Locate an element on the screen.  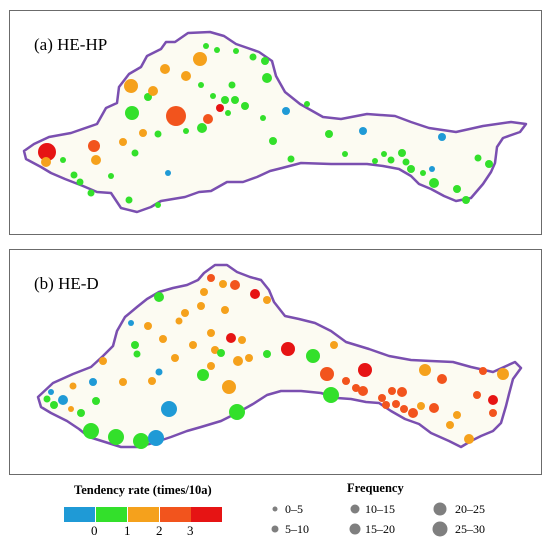
colorbar-segment-green is located at coordinates (111, 514).